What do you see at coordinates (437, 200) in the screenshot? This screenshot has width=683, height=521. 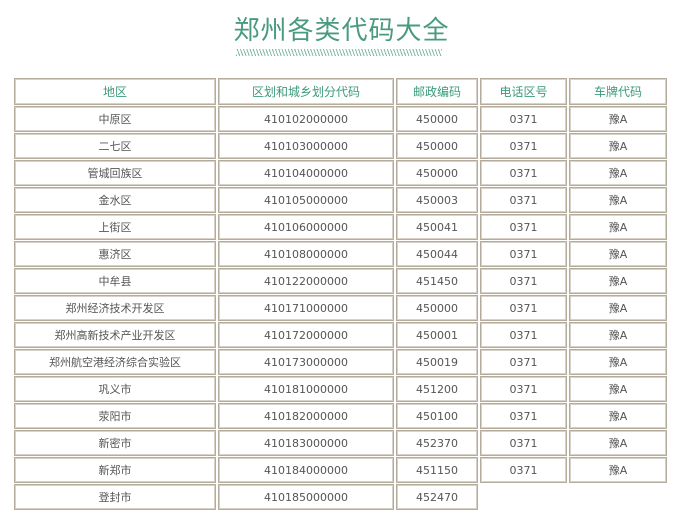 I see `table-cell: 450003` at bounding box center [437, 200].